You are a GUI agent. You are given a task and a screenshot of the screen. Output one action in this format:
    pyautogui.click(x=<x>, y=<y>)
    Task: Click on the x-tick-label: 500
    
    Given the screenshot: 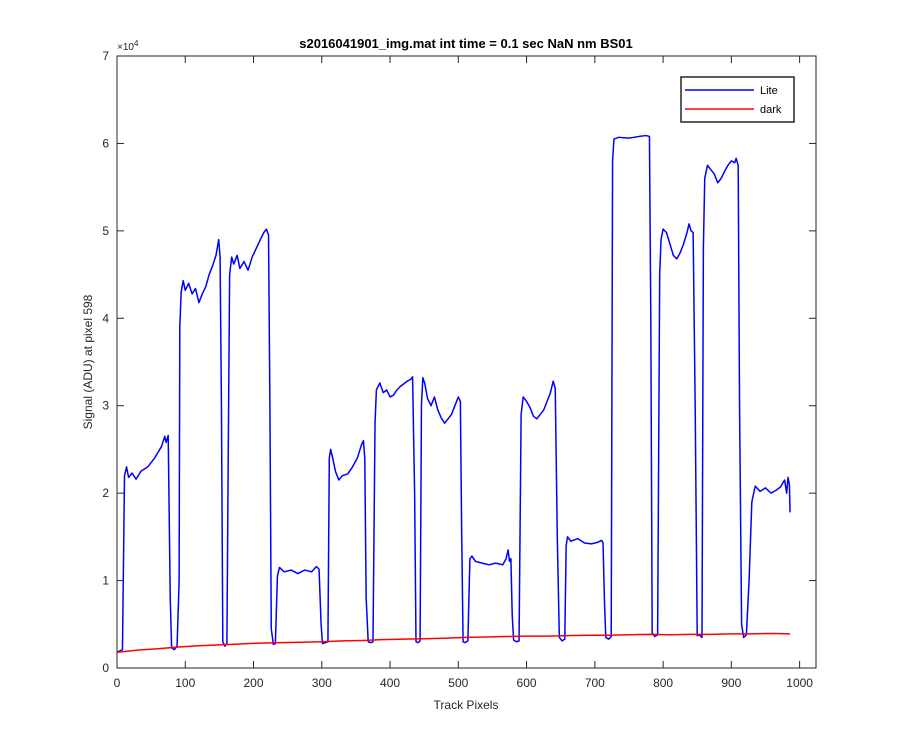 What is the action you would take?
    pyautogui.click(x=458, y=683)
    